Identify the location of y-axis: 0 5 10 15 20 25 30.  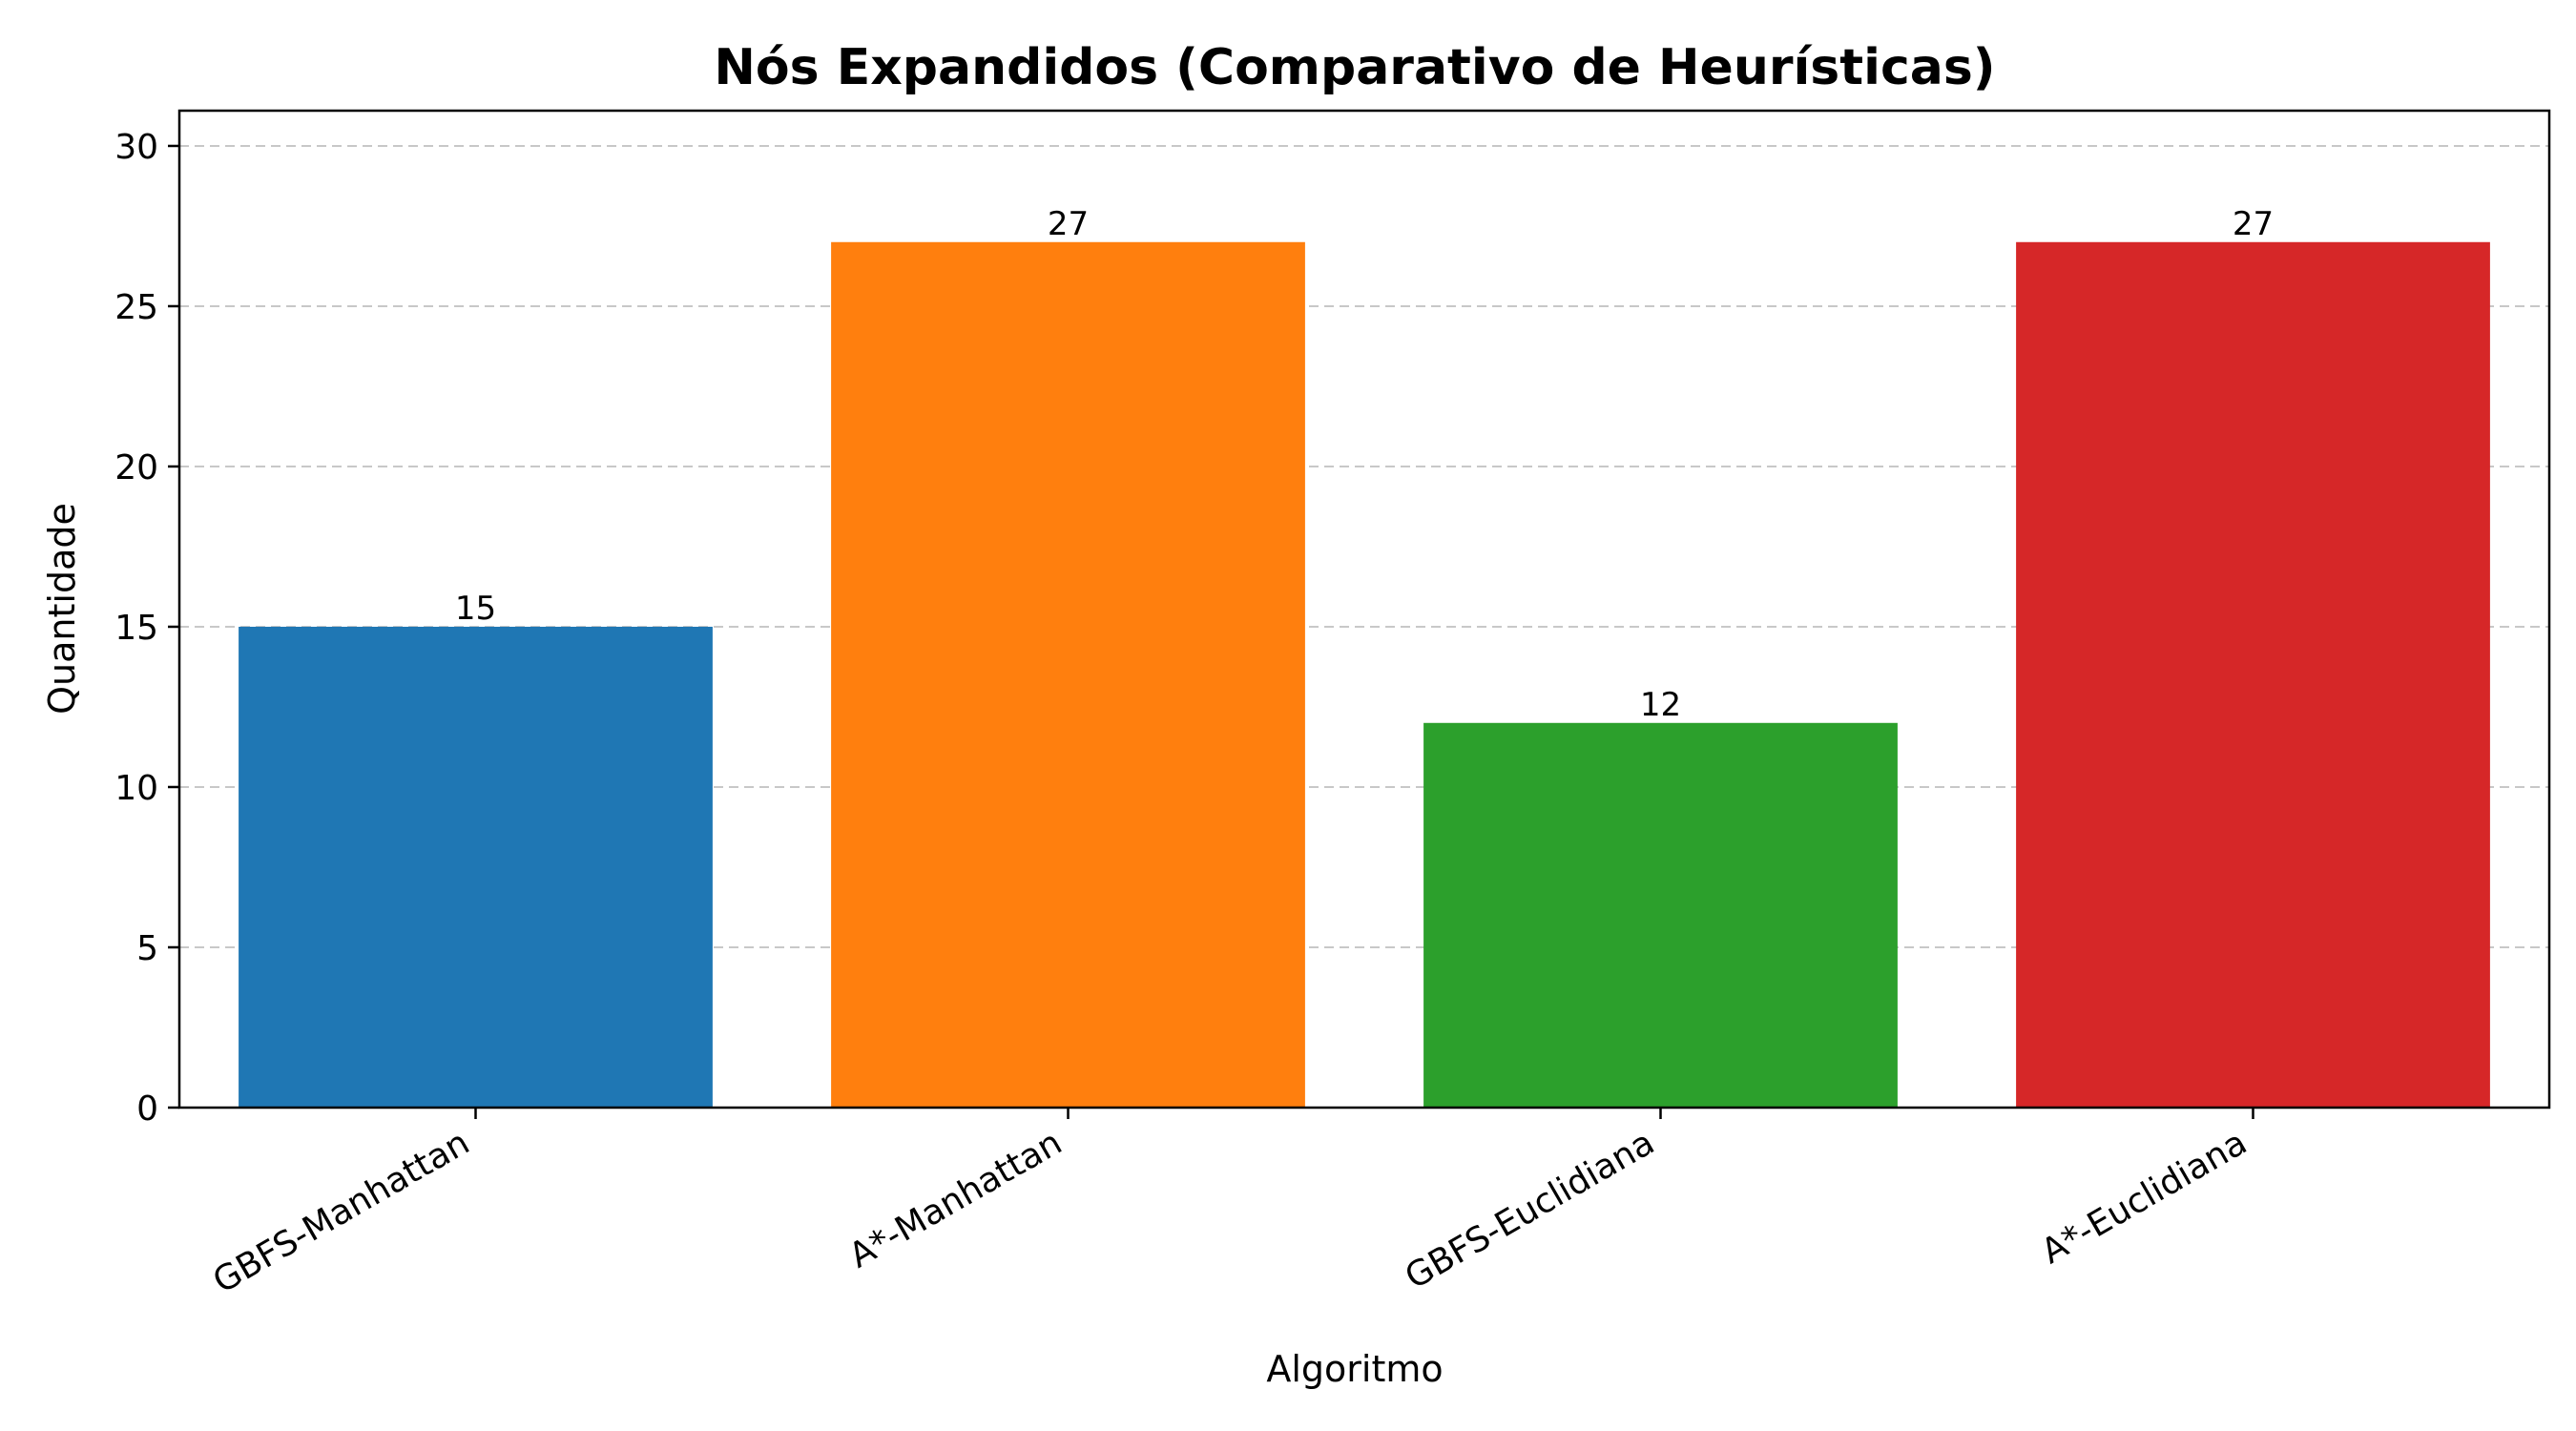
(146, 628).